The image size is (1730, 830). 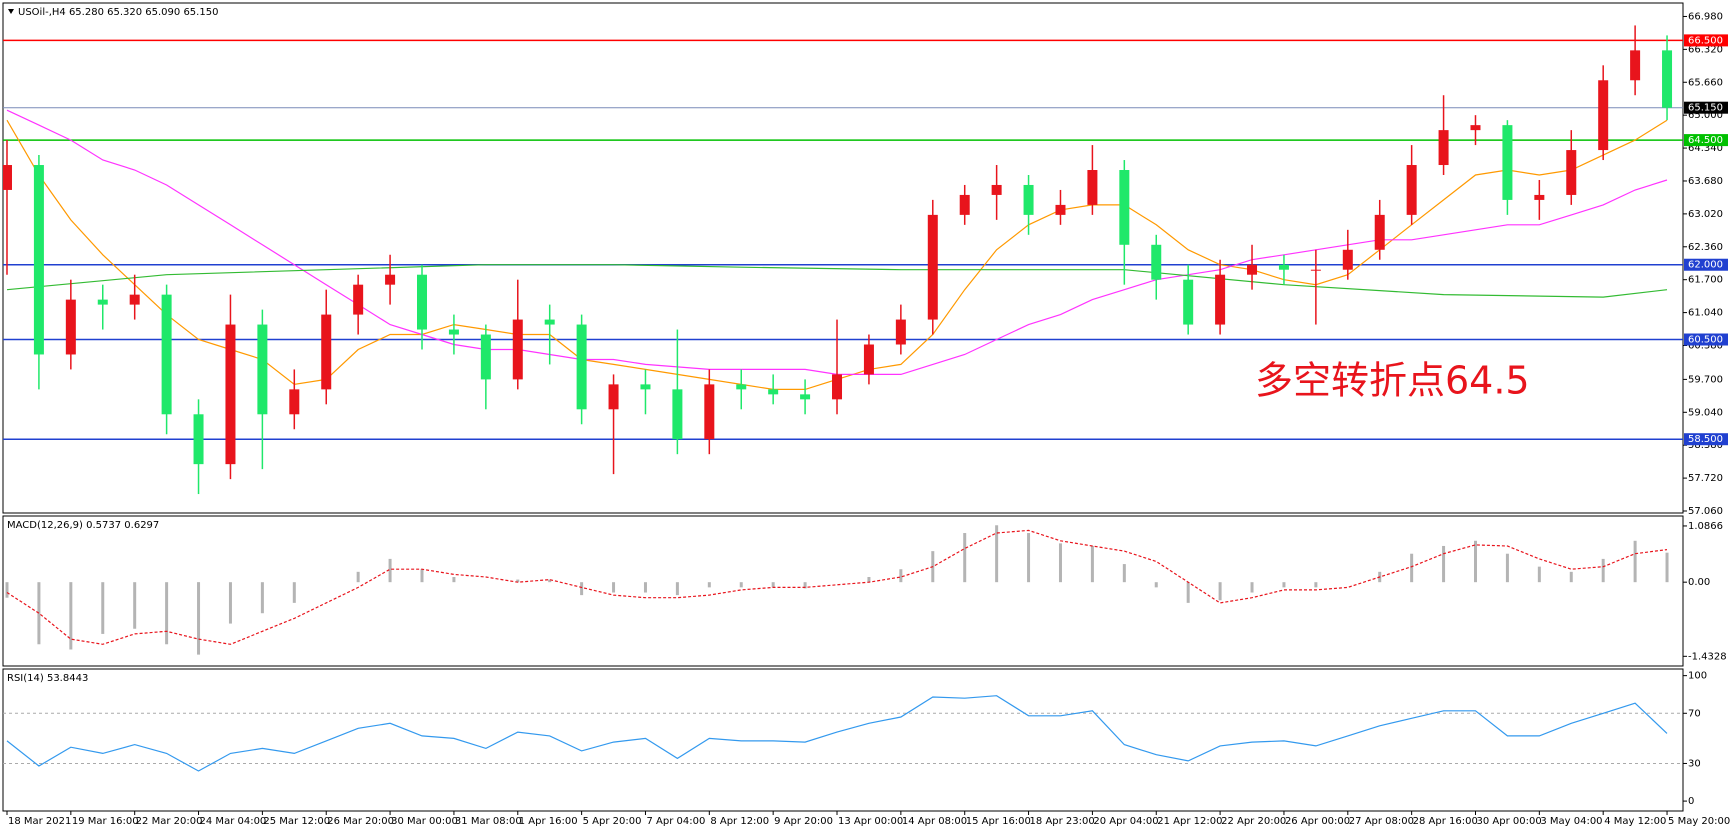 What do you see at coordinates (1705, 82) in the screenshot?
I see `y-tick-label: 65.660` at bounding box center [1705, 82].